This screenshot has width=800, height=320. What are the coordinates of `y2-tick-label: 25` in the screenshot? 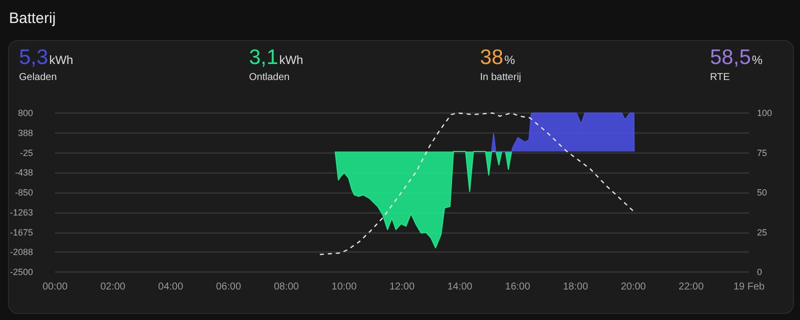 It's located at (762, 232).